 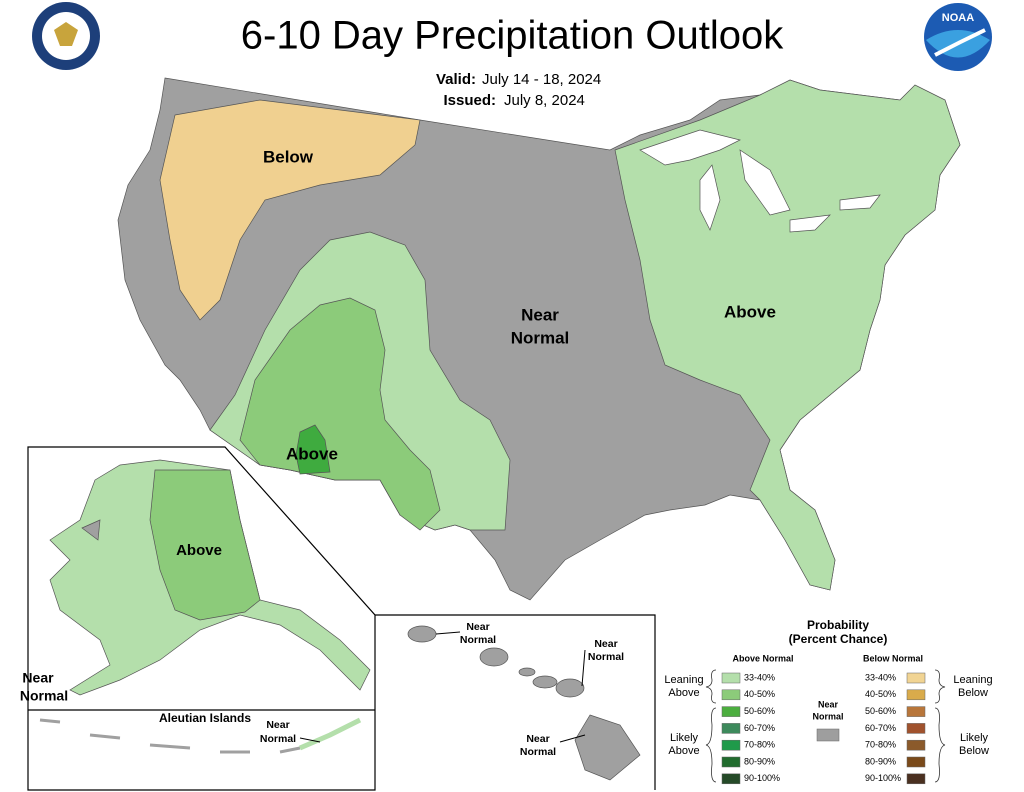 I want to click on commerce-seal, so click(x=66, y=36).